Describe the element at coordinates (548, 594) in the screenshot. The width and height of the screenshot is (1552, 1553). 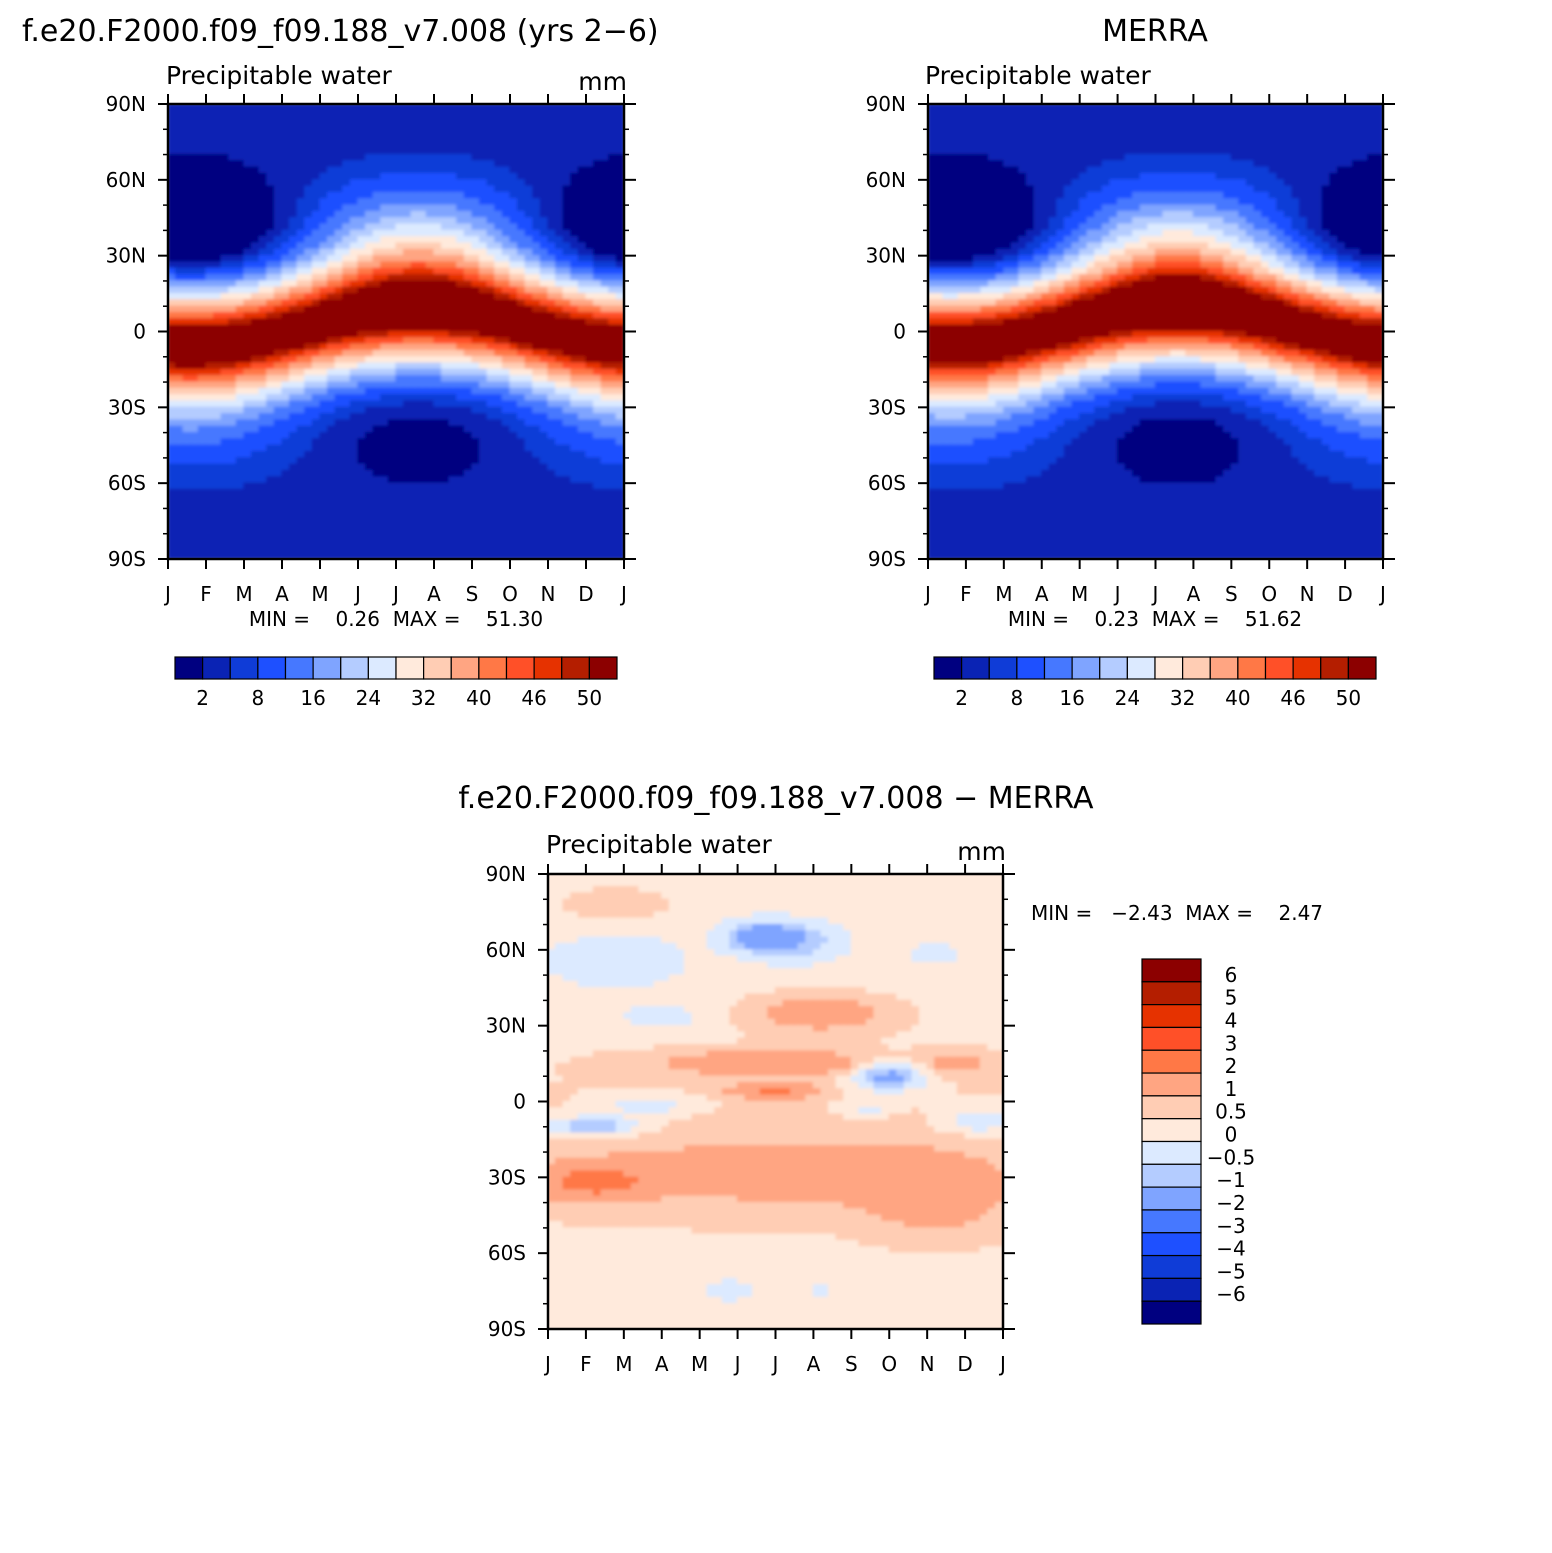
I see `x-tick-label: N` at that location.